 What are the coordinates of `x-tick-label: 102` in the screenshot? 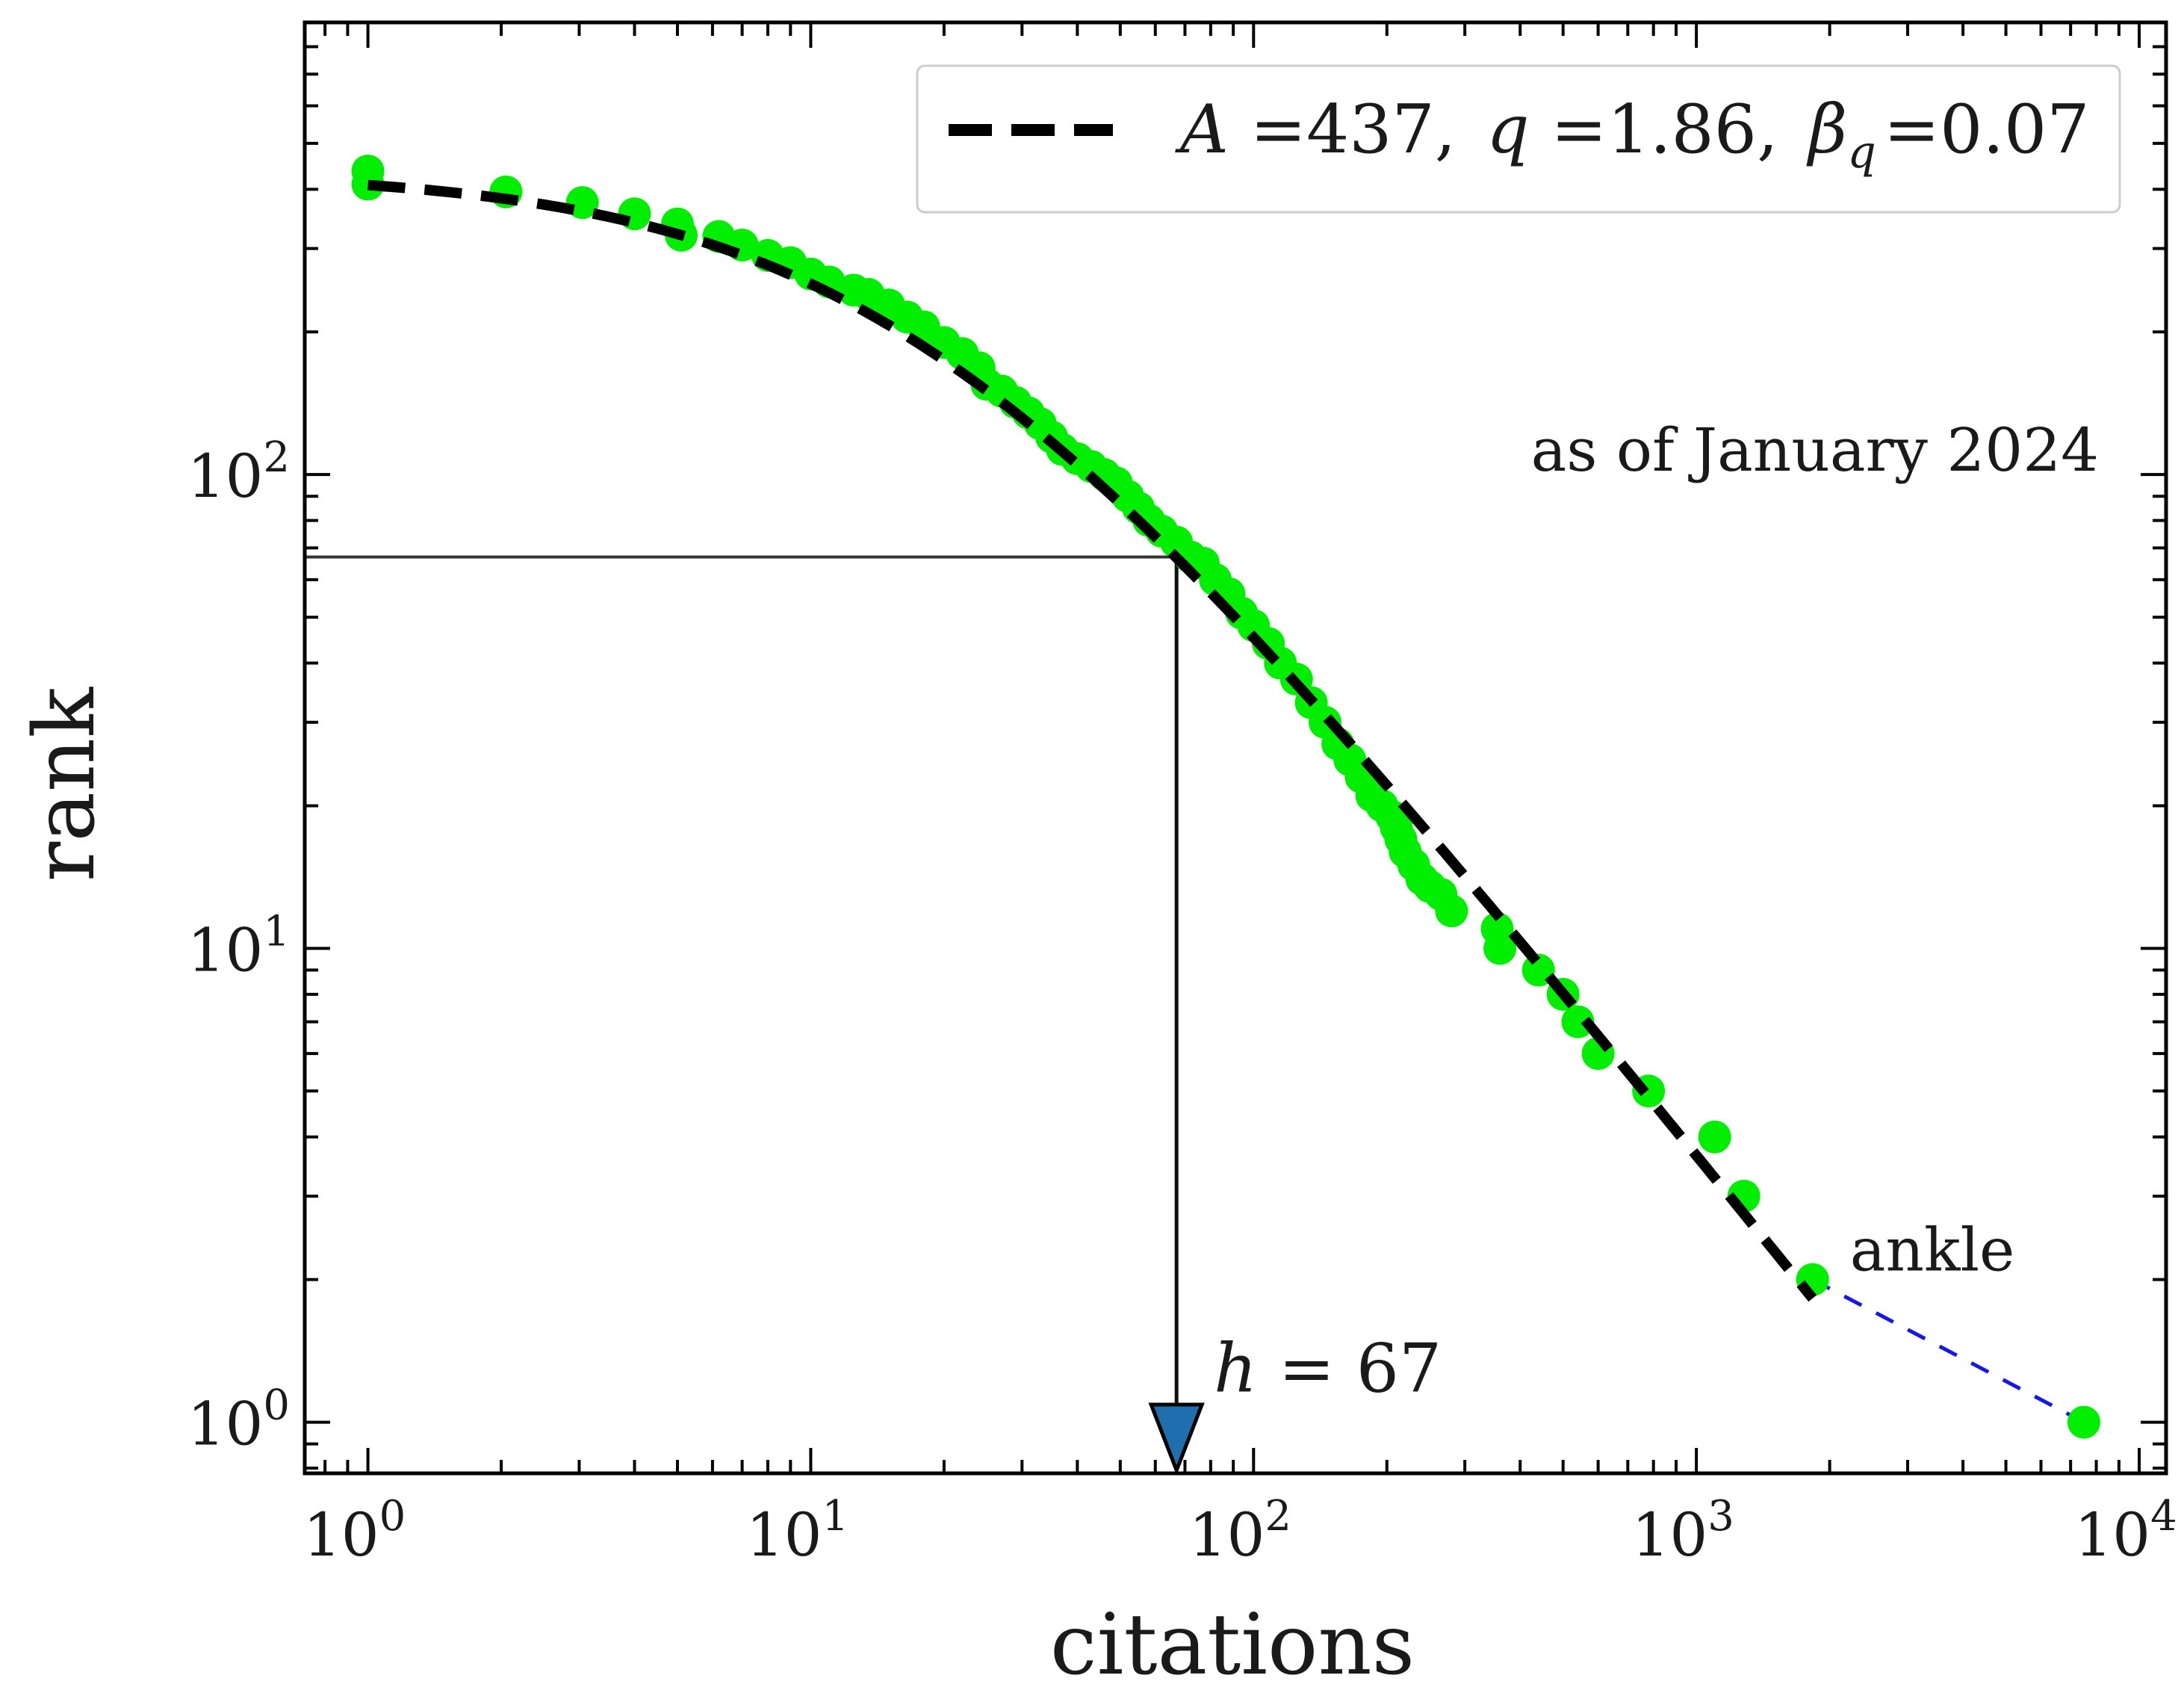 It's located at (1240, 1531).